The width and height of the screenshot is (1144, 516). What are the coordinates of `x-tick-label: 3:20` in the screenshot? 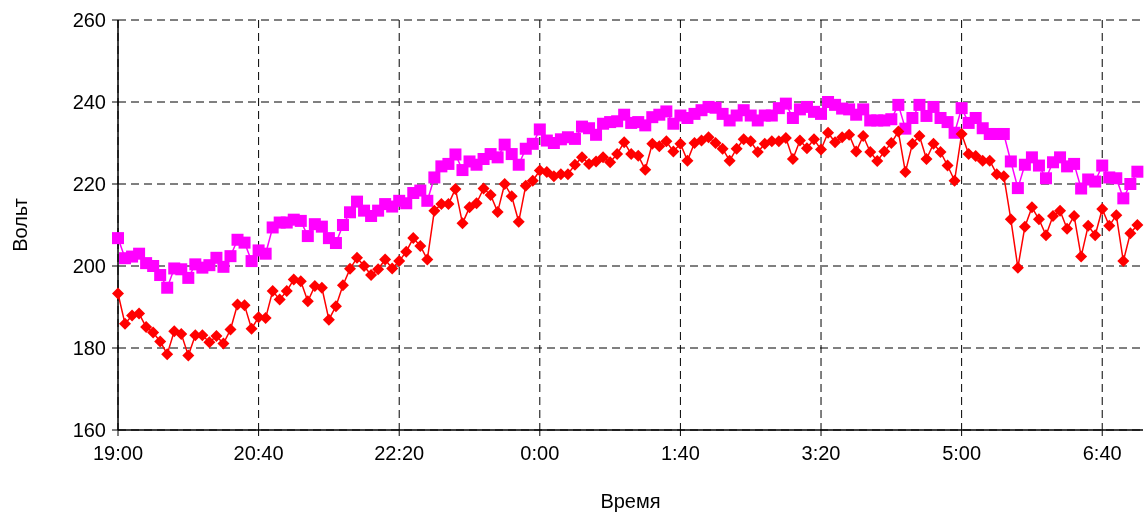 It's located at (821, 453).